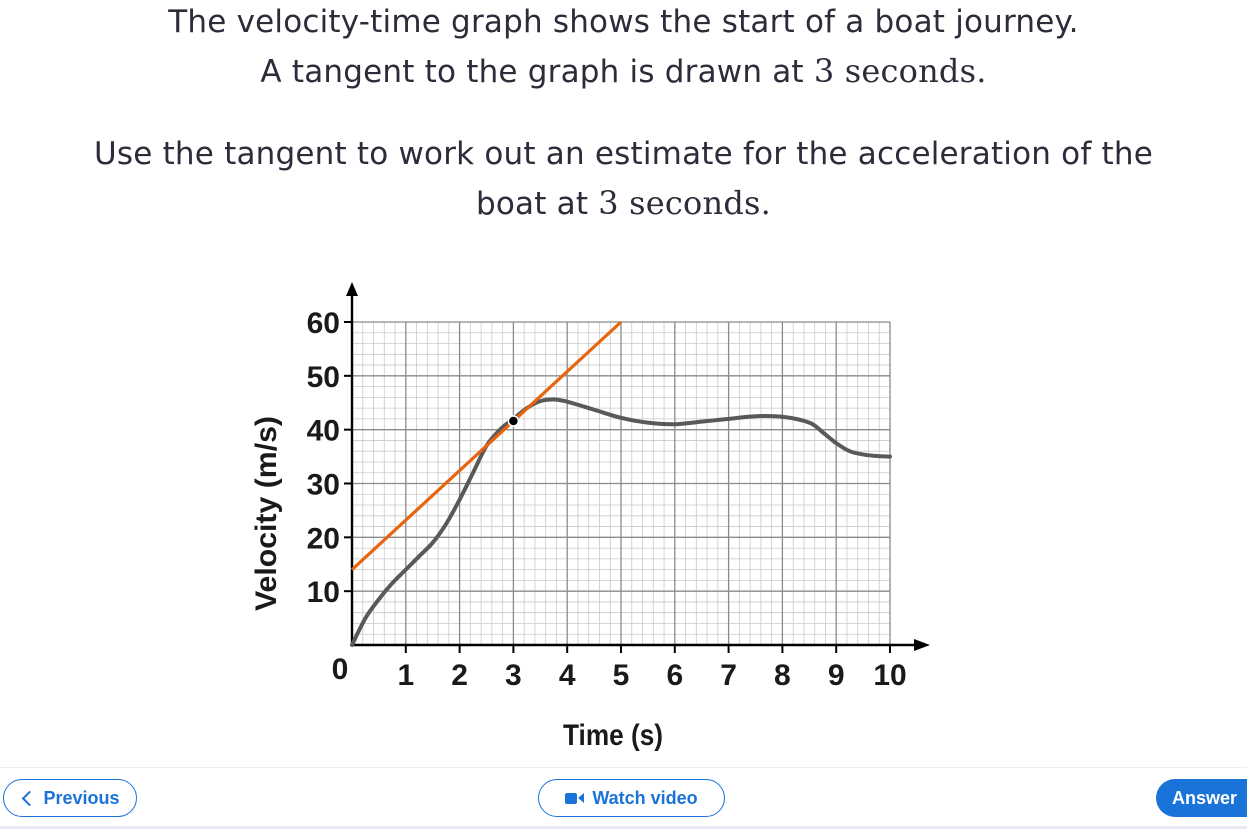 This screenshot has height=829, width=1247. What do you see at coordinates (352, 289) in the screenshot?
I see `y-axis-arrow` at bounding box center [352, 289].